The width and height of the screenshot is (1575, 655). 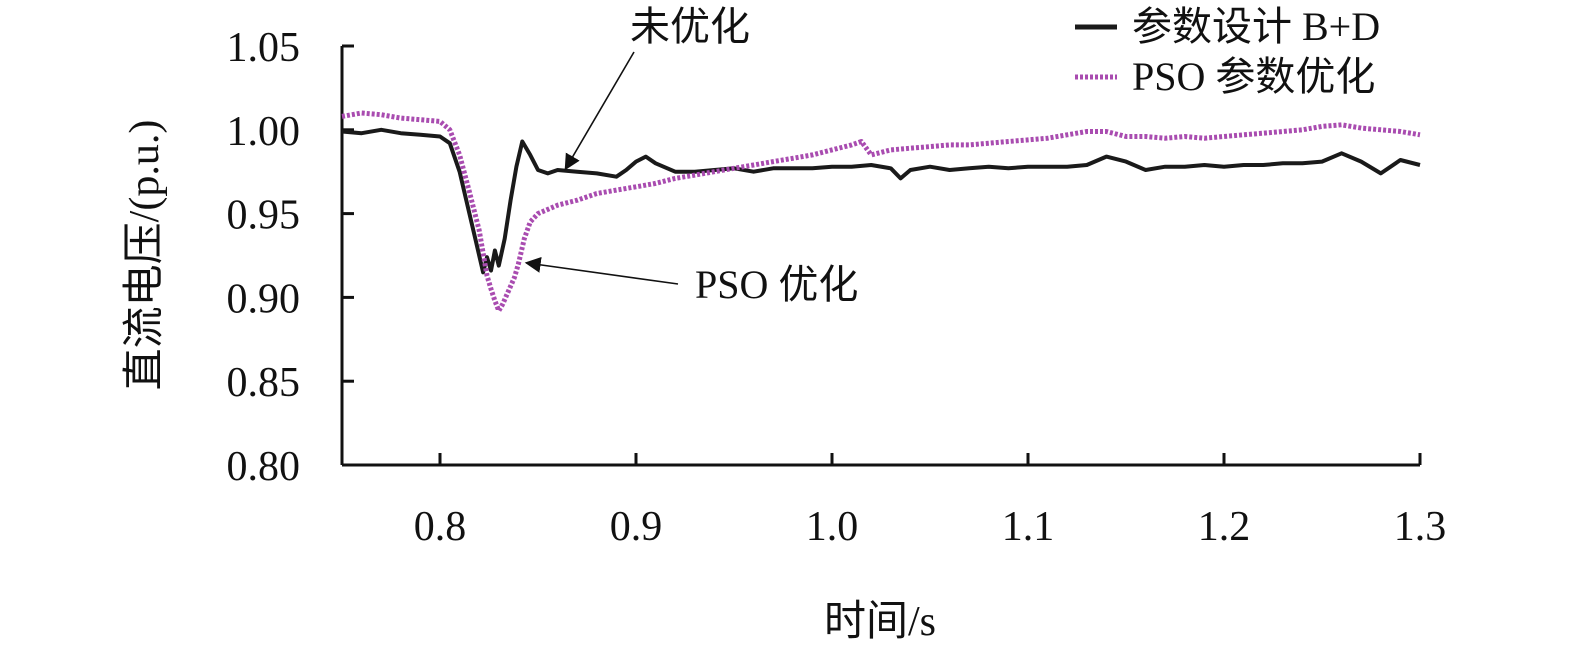 I want to click on y-axis-title: 直流电压/(p.u.), so click(x=145, y=255).